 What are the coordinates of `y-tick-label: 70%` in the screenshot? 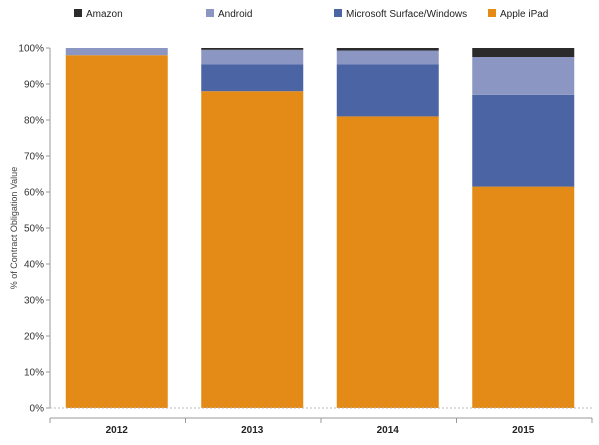 It's located at (34, 157).